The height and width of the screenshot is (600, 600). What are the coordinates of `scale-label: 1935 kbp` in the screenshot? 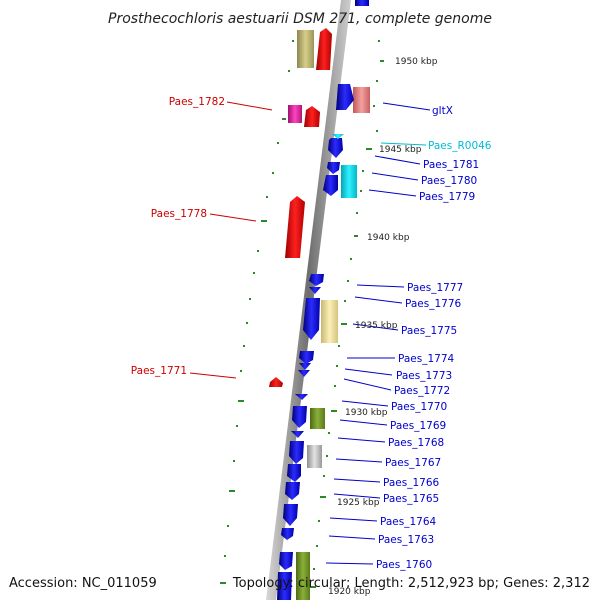 It's located at (376, 326).